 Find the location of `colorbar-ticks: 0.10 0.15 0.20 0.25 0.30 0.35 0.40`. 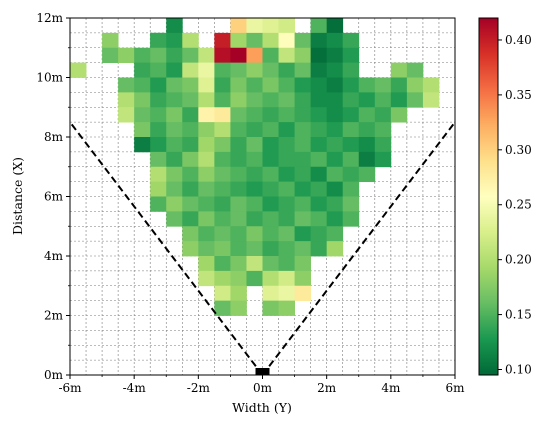

colorbar-ticks: 0.10 0.15 0.20 0.25 0.30 0.35 0.40 is located at coordinates (515, 205).